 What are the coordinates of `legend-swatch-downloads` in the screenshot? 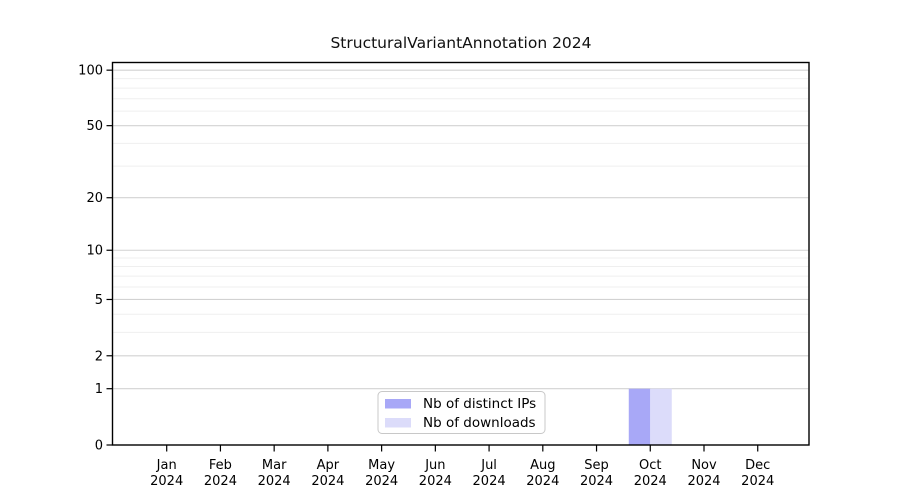 It's located at (398, 423).